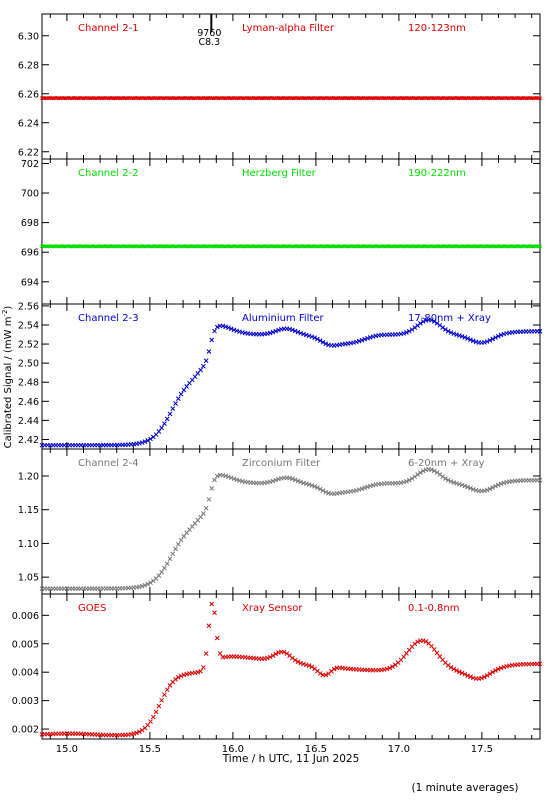 The image size is (550, 800). I want to click on filter-label: Herzberg Filter, so click(279, 173).